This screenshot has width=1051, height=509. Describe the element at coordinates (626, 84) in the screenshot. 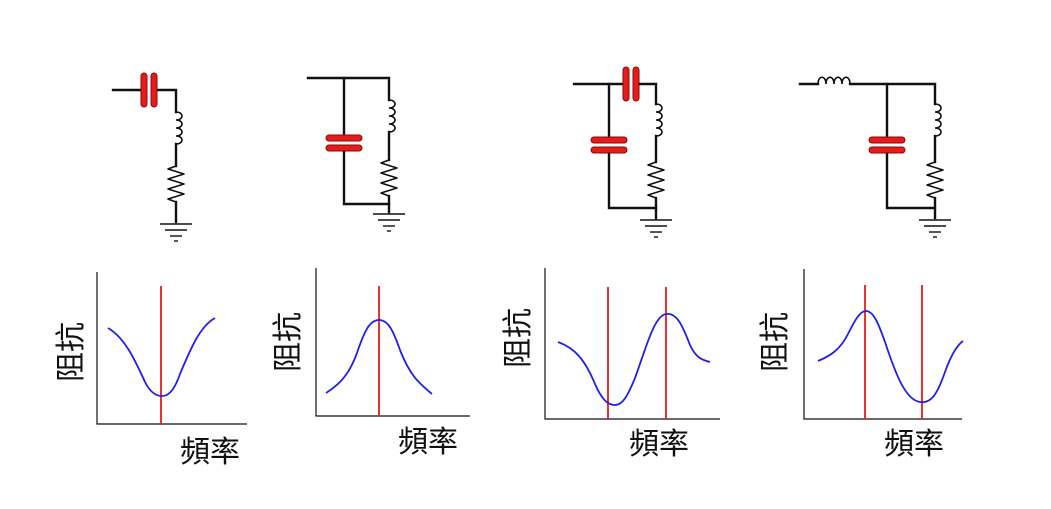

I see `capacitor-3a` at that location.